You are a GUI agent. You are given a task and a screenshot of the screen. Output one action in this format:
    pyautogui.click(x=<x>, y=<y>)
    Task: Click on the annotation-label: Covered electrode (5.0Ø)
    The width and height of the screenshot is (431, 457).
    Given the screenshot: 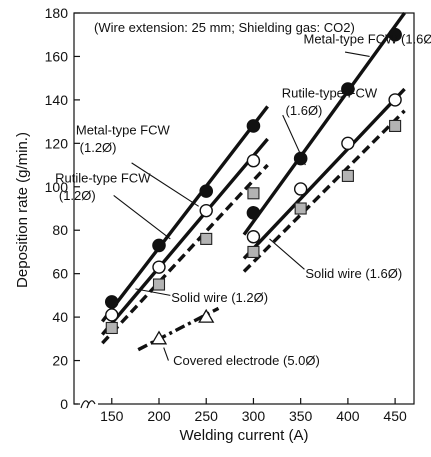 What is the action you would take?
    pyautogui.click(x=246, y=360)
    